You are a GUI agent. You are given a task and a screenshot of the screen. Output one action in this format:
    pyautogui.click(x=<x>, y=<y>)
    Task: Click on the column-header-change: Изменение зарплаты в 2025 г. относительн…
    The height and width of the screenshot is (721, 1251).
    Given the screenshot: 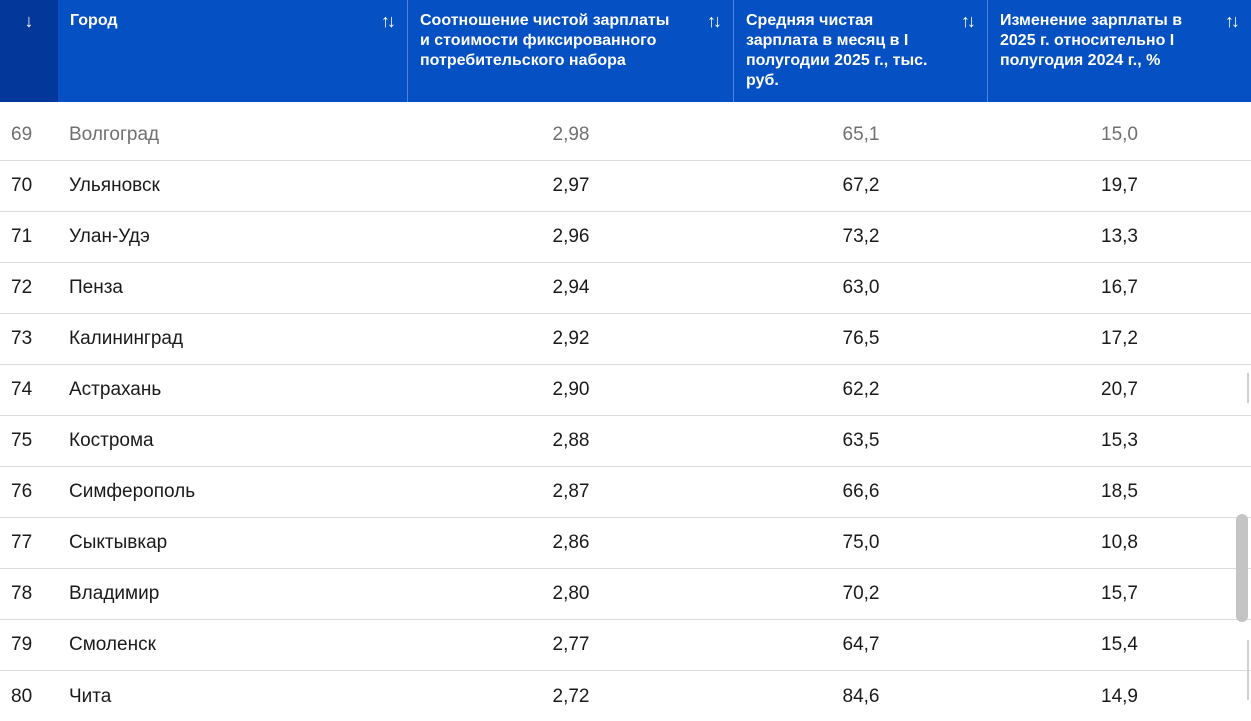 What is the action you would take?
    pyautogui.click(x=1119, y=51)
    